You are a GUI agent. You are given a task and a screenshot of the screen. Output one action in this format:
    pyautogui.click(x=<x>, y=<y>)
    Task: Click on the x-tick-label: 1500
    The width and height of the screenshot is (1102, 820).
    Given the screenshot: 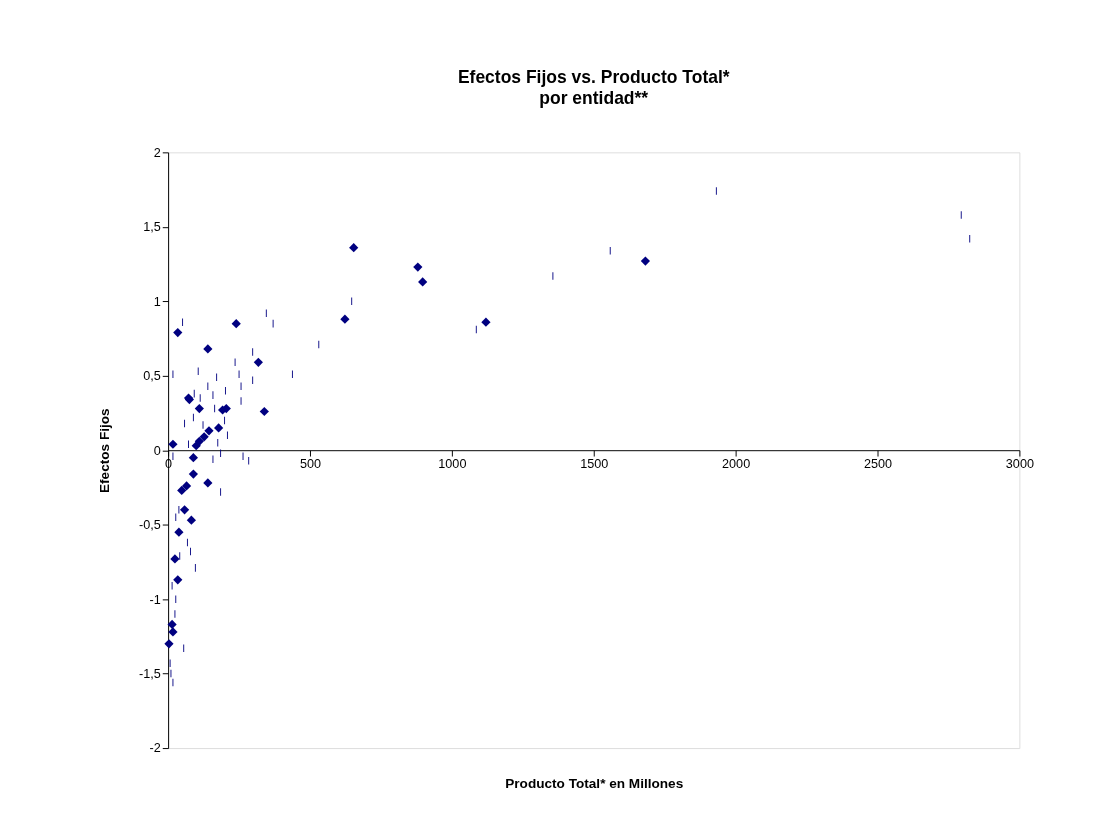 What is the action you would take?
    pyautogui.click(x=594, y=464)
    